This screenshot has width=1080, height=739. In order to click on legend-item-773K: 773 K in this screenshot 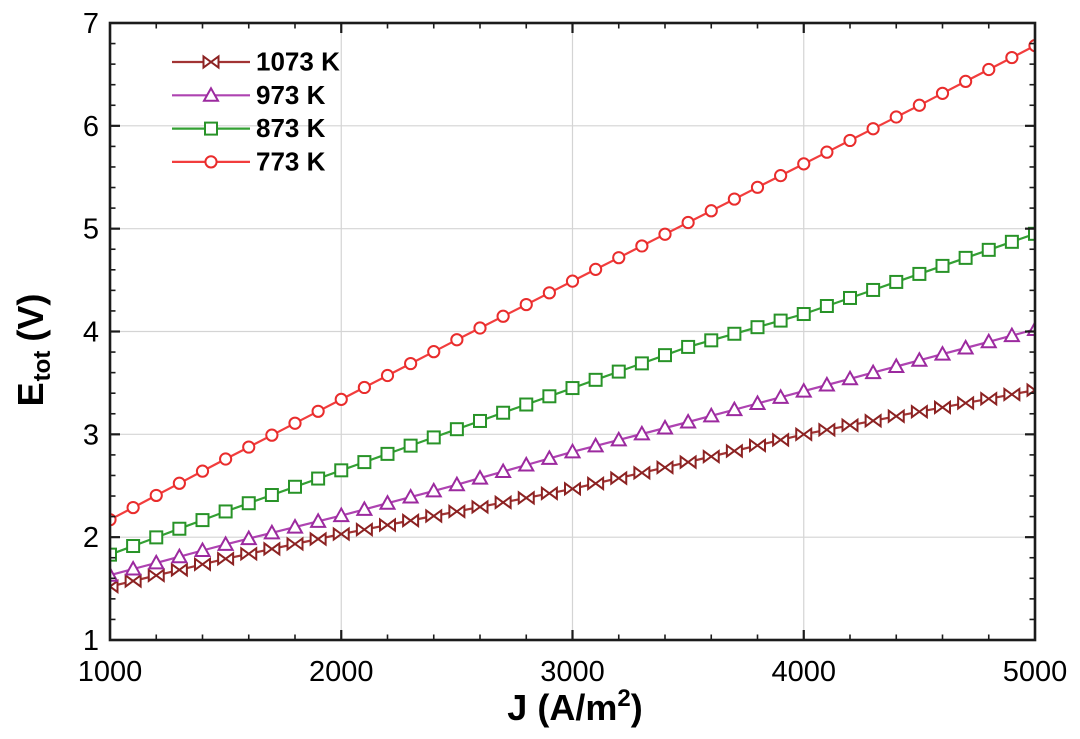, I will do `click(249, 161)`.